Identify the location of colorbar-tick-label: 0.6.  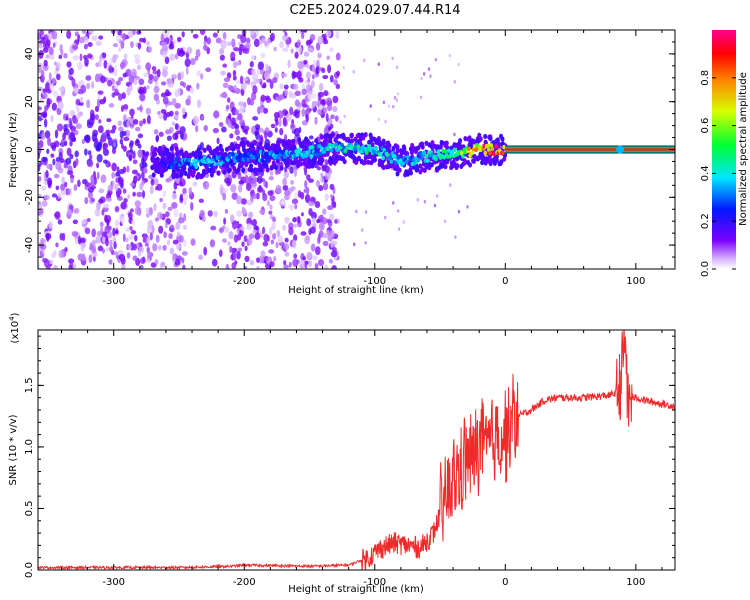
(705, 126).